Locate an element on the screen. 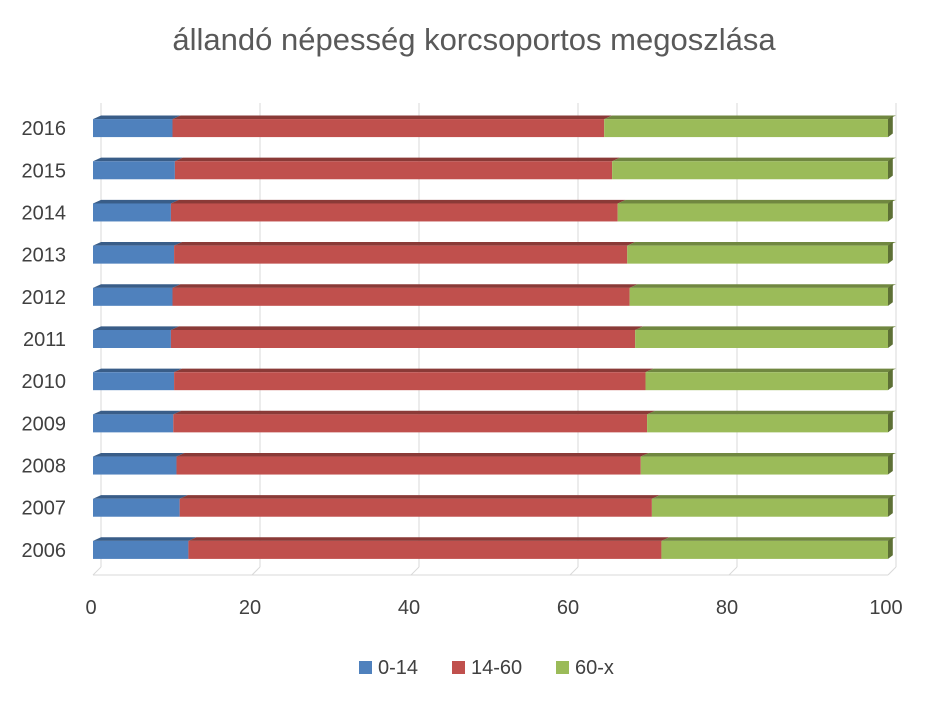  y-tick-label: 2015 is located at coordinates (44, 171).